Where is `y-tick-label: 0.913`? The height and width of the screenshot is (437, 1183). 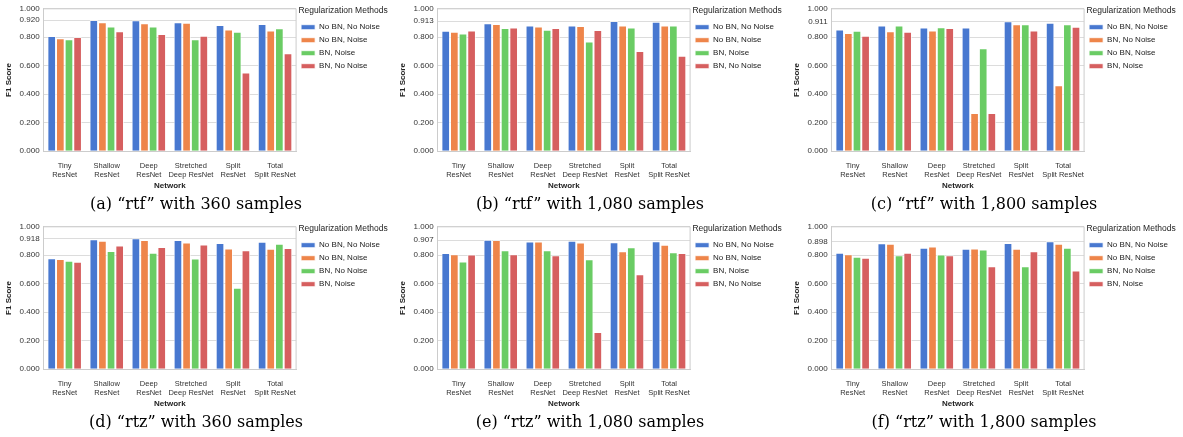
y-tick-label: 0.913 is located at coordinates (424, 21).